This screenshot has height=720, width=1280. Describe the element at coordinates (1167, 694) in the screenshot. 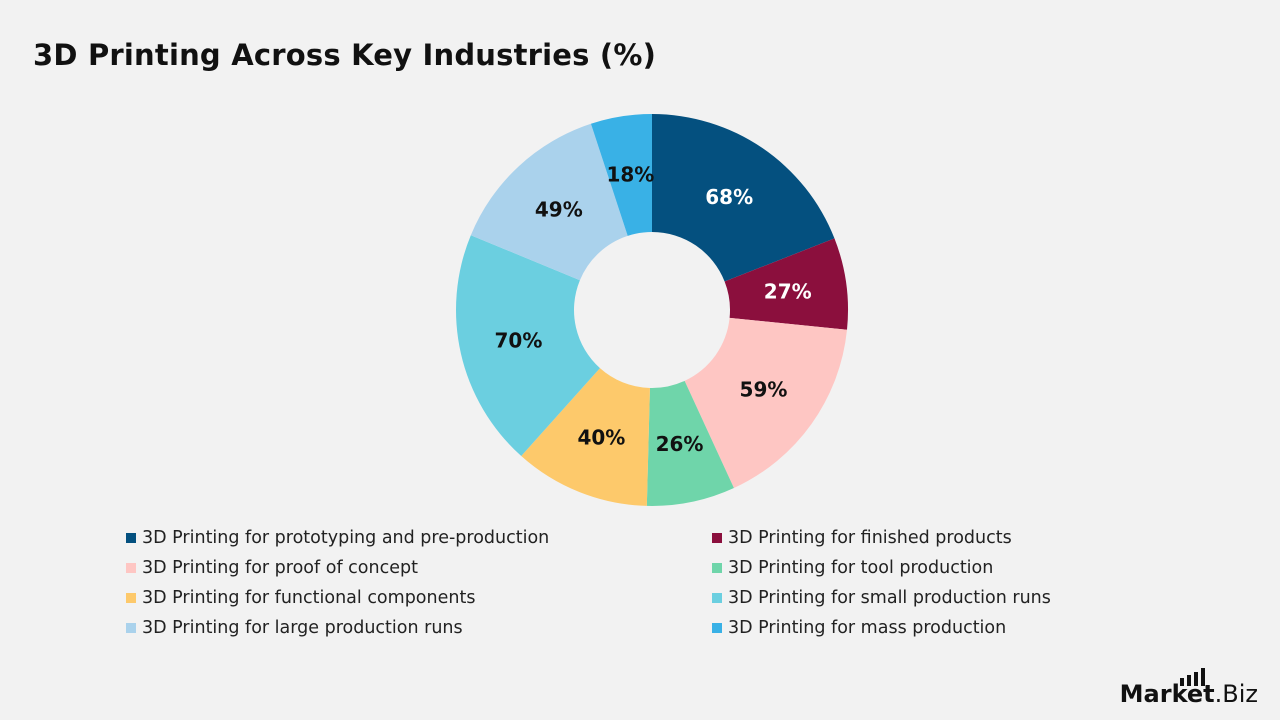

I see `logo-bold-text: Market` at that location.